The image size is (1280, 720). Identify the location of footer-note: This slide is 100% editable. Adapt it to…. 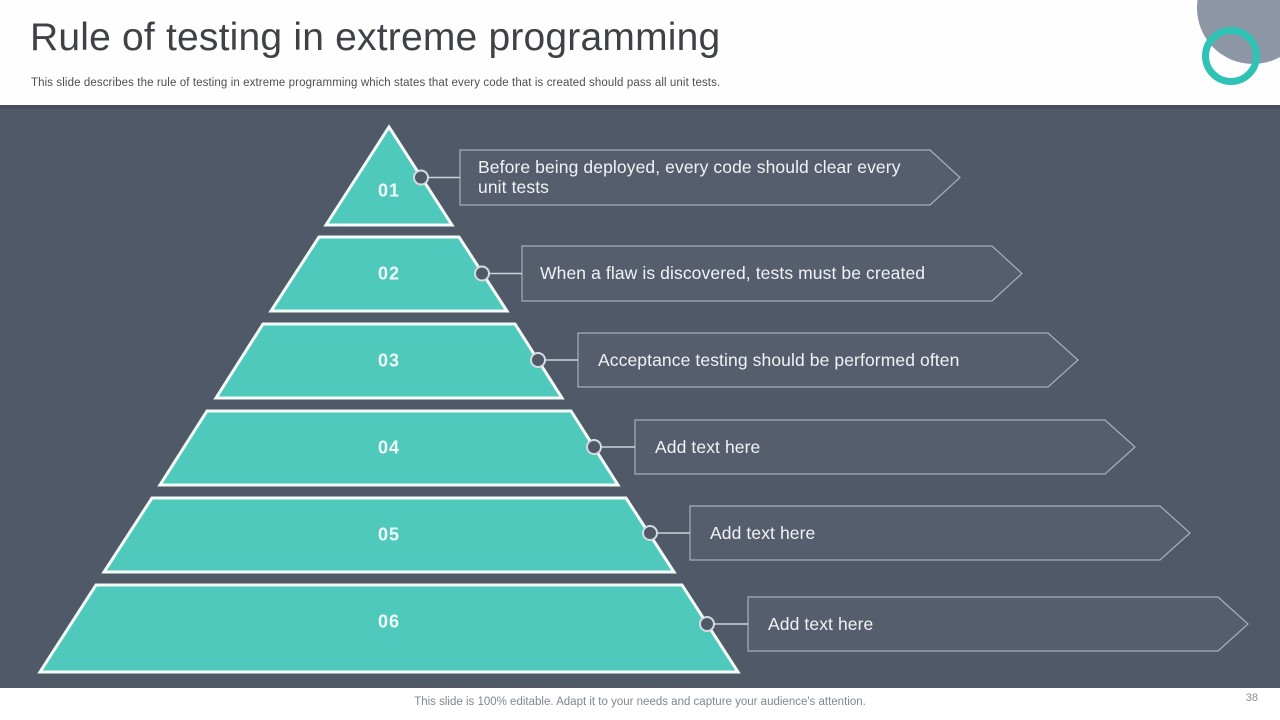
(640, 702).